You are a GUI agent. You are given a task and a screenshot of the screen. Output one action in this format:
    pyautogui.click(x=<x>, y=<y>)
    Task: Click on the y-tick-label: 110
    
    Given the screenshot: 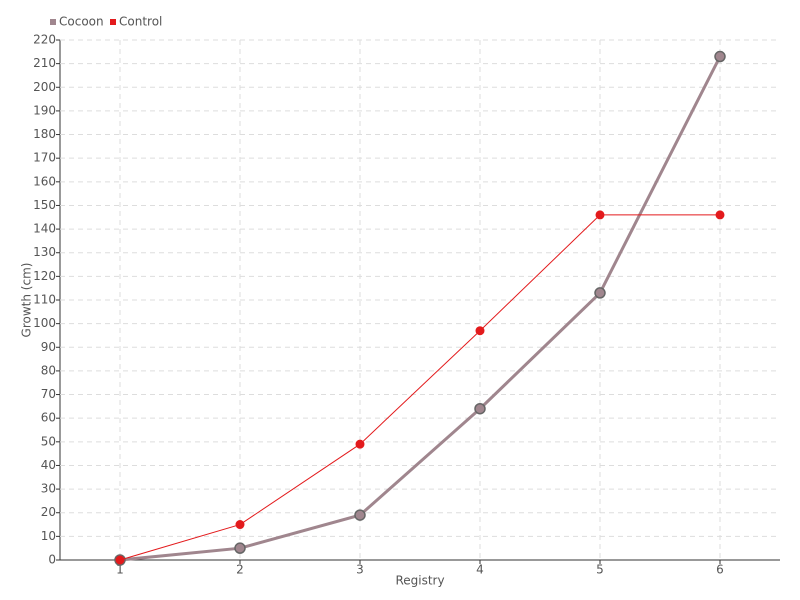 What is the action you would take?
    pyautogui.click(x=44, y=300)
    